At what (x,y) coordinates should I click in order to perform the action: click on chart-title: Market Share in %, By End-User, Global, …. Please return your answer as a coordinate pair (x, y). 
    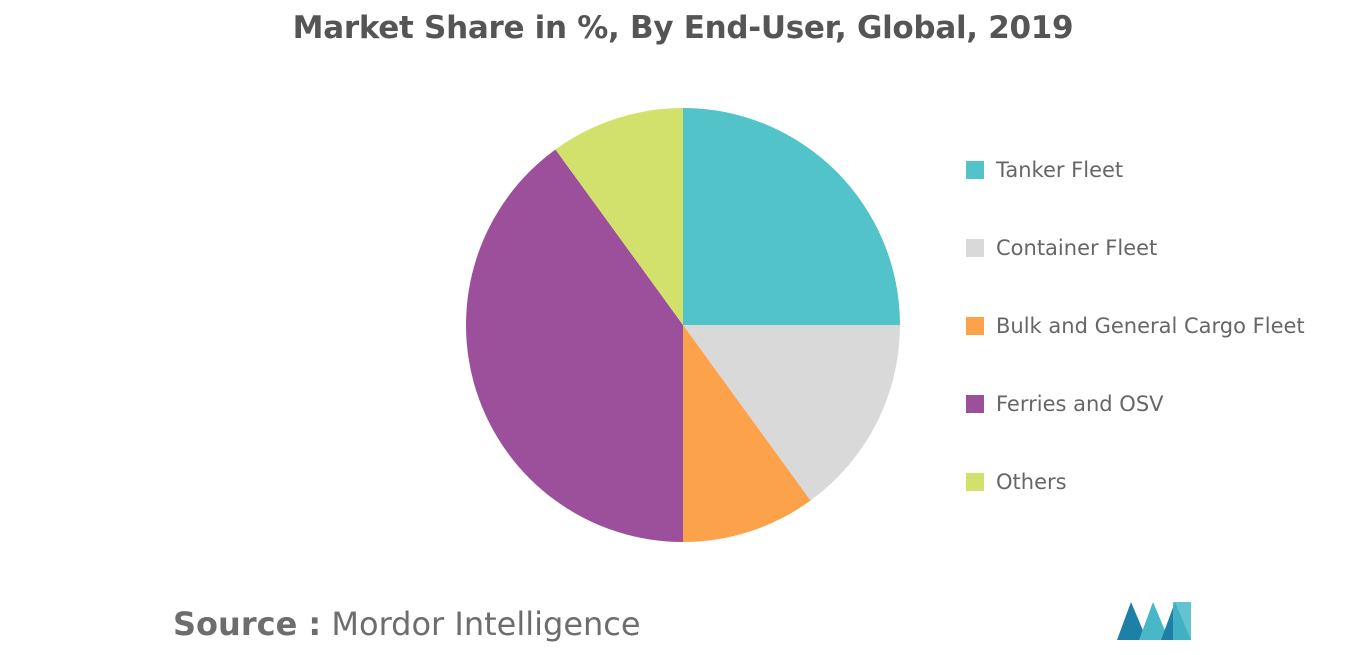
    Looking at the image, I should click on (683, 28).